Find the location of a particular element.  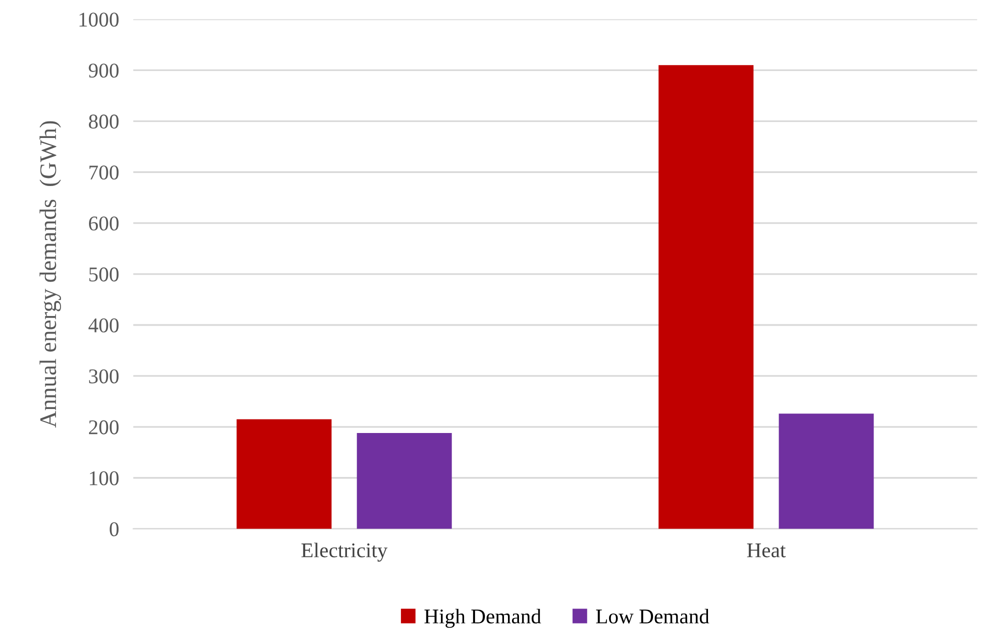

y-tick-label: 500 is located at coordinates (104, 274).